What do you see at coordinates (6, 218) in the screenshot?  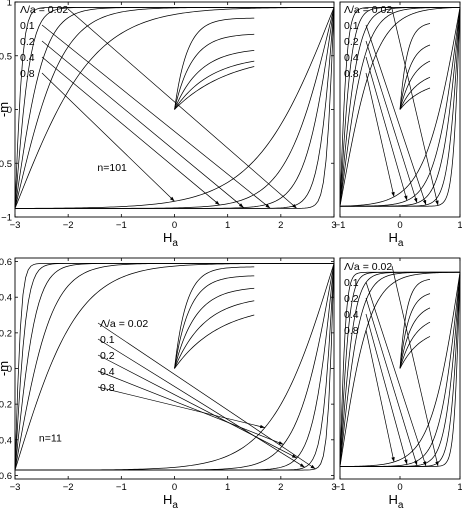 I see `y-tick-label: −1` at bounding box center [6, 218].